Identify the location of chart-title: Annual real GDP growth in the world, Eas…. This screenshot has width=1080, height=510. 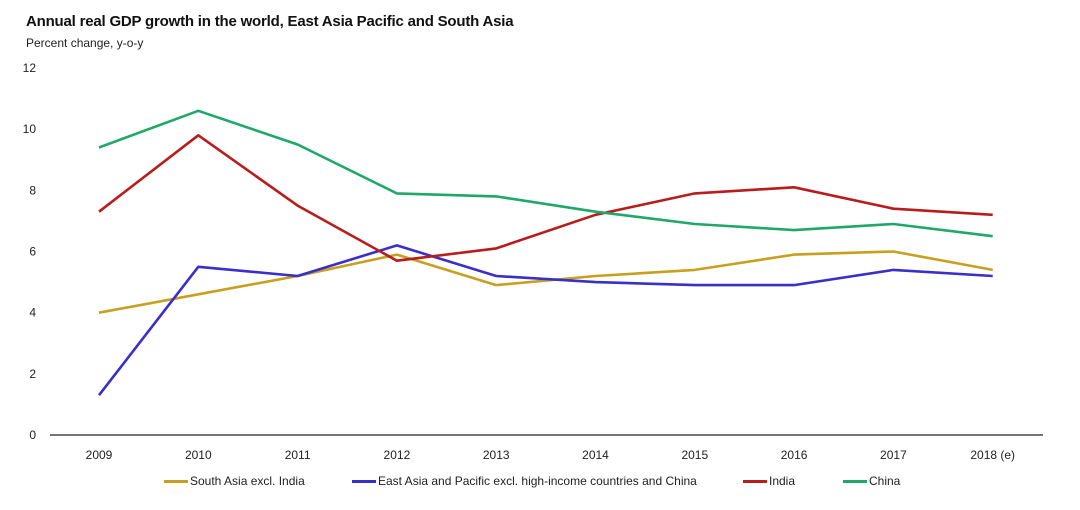
(270, 21).